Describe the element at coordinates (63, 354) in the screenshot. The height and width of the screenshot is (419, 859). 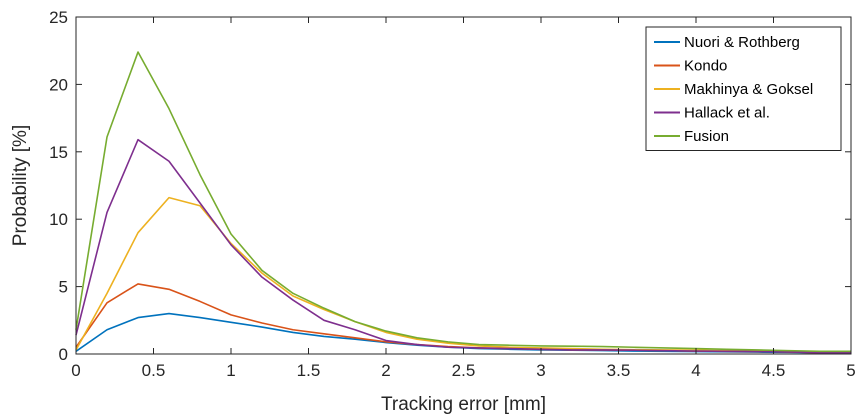
I see `y-tick-label: 0` at that location.